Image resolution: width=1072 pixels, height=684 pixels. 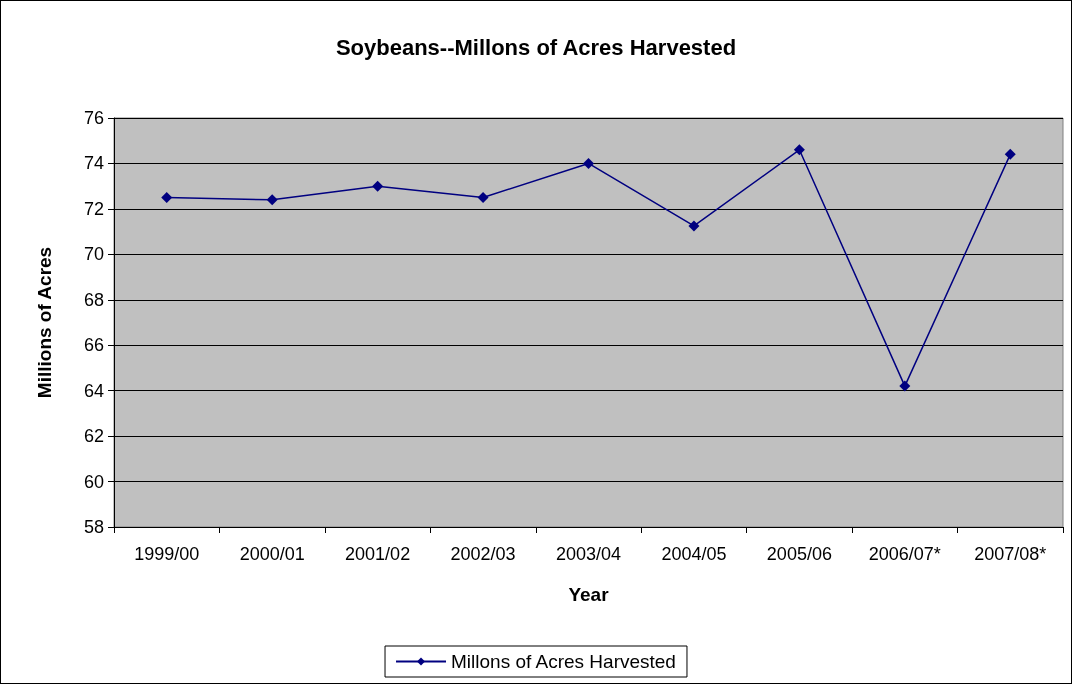 What do you see at coordinates (93, 436) in the screenshot?
I see `y-tick-label: 62` at bounding box center [93, 436].